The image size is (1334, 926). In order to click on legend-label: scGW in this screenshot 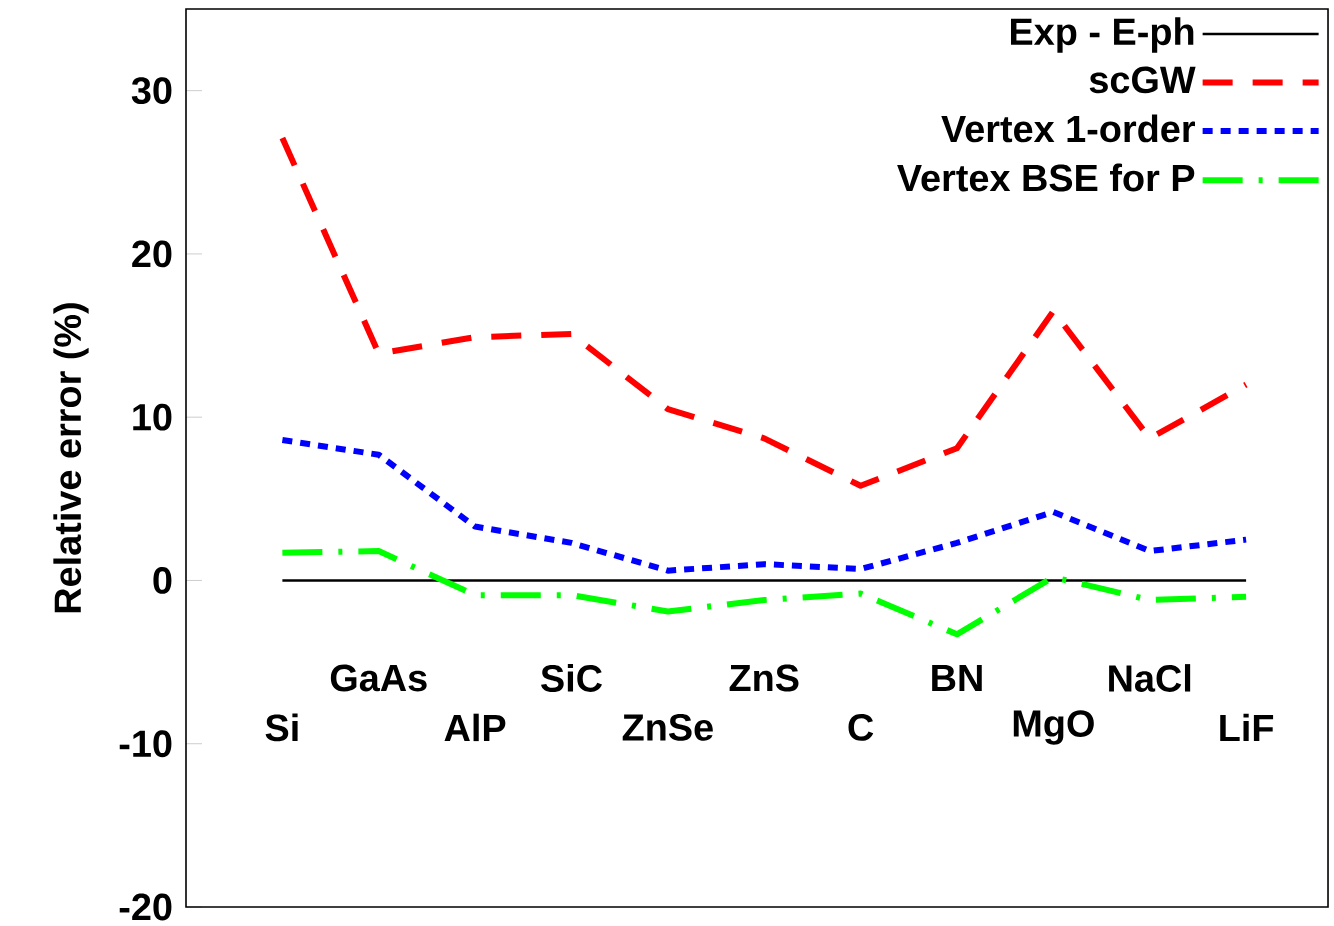, I will do `click(1142, 80)`.